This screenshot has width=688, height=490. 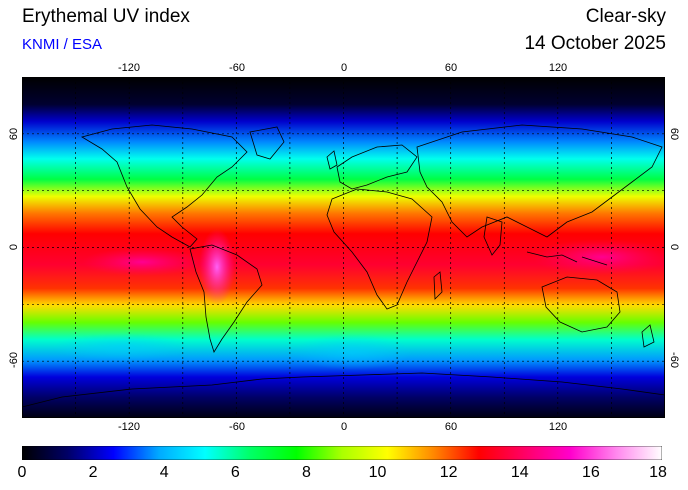 What do you see at coordinates (62, 44) in the screenshot?
I see `credit-text: KNMI / ESA` at bounding box center [62, 44].